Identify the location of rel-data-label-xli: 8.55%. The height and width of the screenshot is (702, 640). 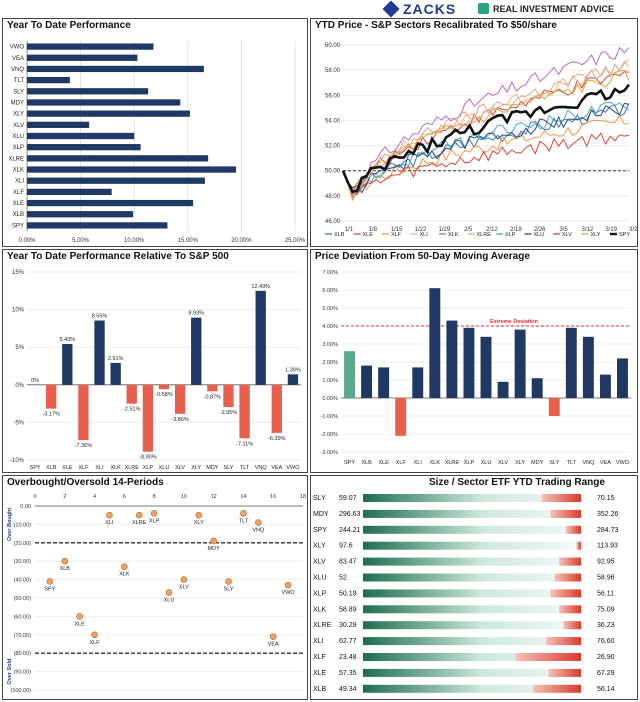
(100, 317).